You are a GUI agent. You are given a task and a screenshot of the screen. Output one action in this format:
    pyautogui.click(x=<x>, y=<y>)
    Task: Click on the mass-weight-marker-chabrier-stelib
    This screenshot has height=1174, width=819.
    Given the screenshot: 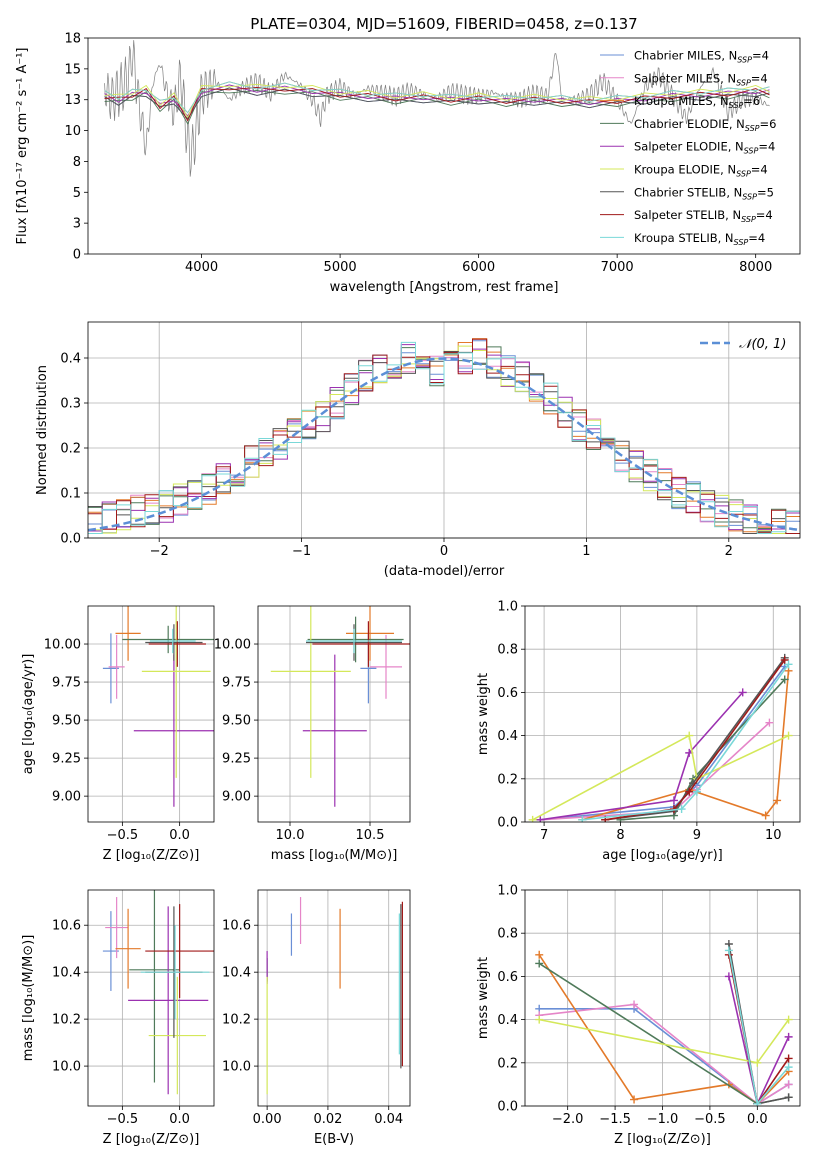 What is the action you would take?
    pyautogui.click(x=788, y=1097)
    